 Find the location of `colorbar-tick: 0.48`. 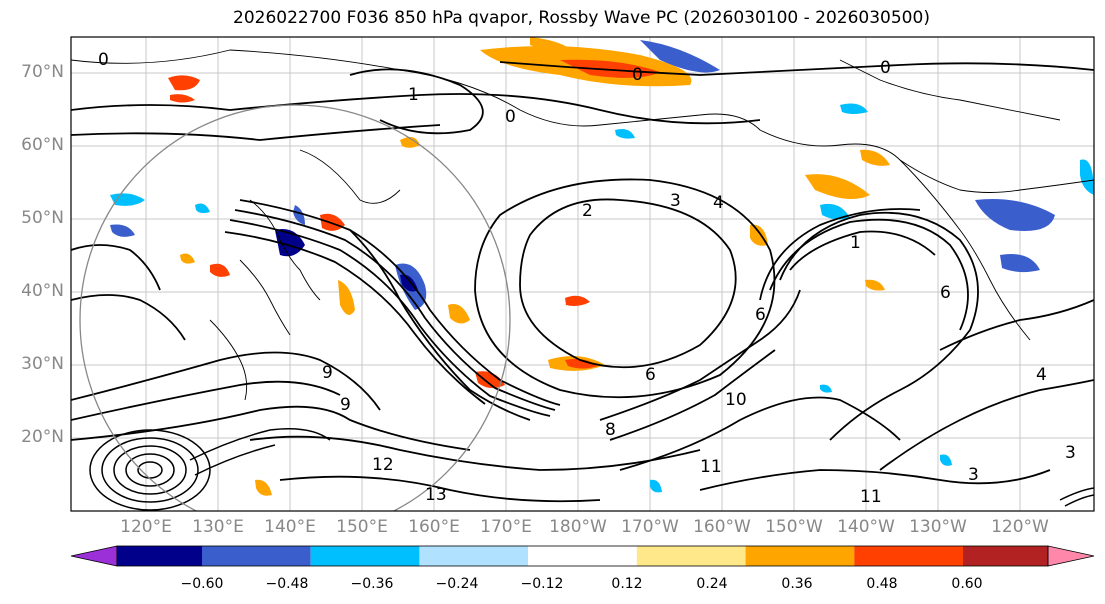

colorbar-tick: 0.48 is located at coordinates (882, 584).